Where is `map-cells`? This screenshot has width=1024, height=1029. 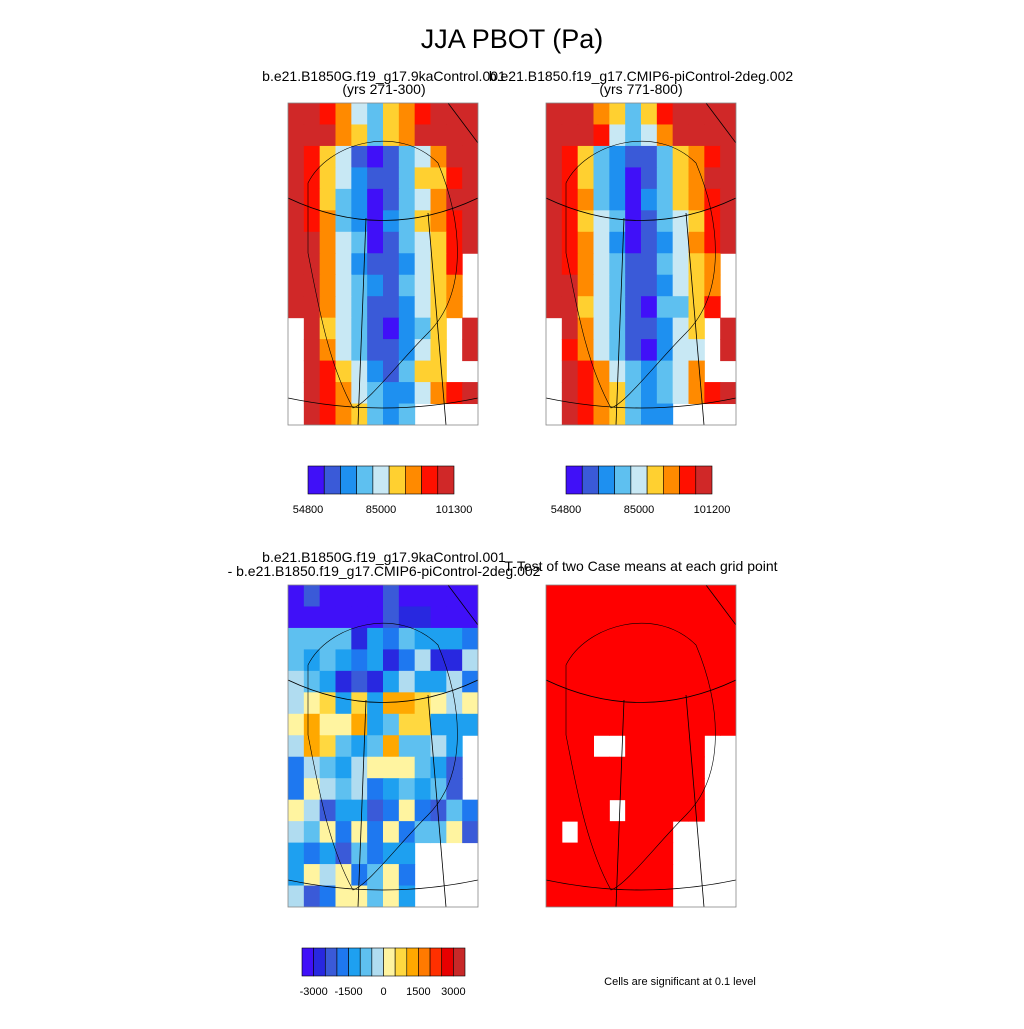 map-cells is located at coordinates (641, 264).